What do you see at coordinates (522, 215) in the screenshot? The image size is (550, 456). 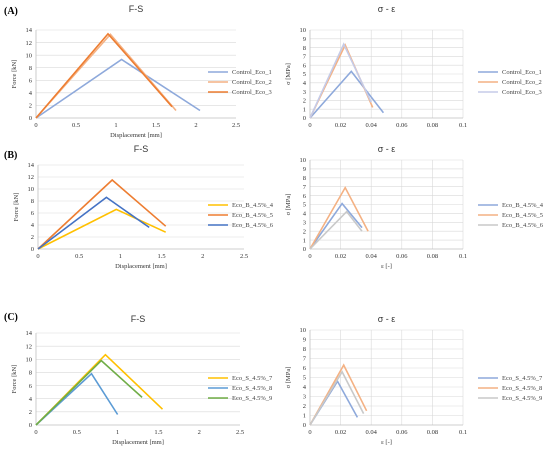 I see `legend-label: Eco_B_4.5%_5` at bounding box center [522, 215].